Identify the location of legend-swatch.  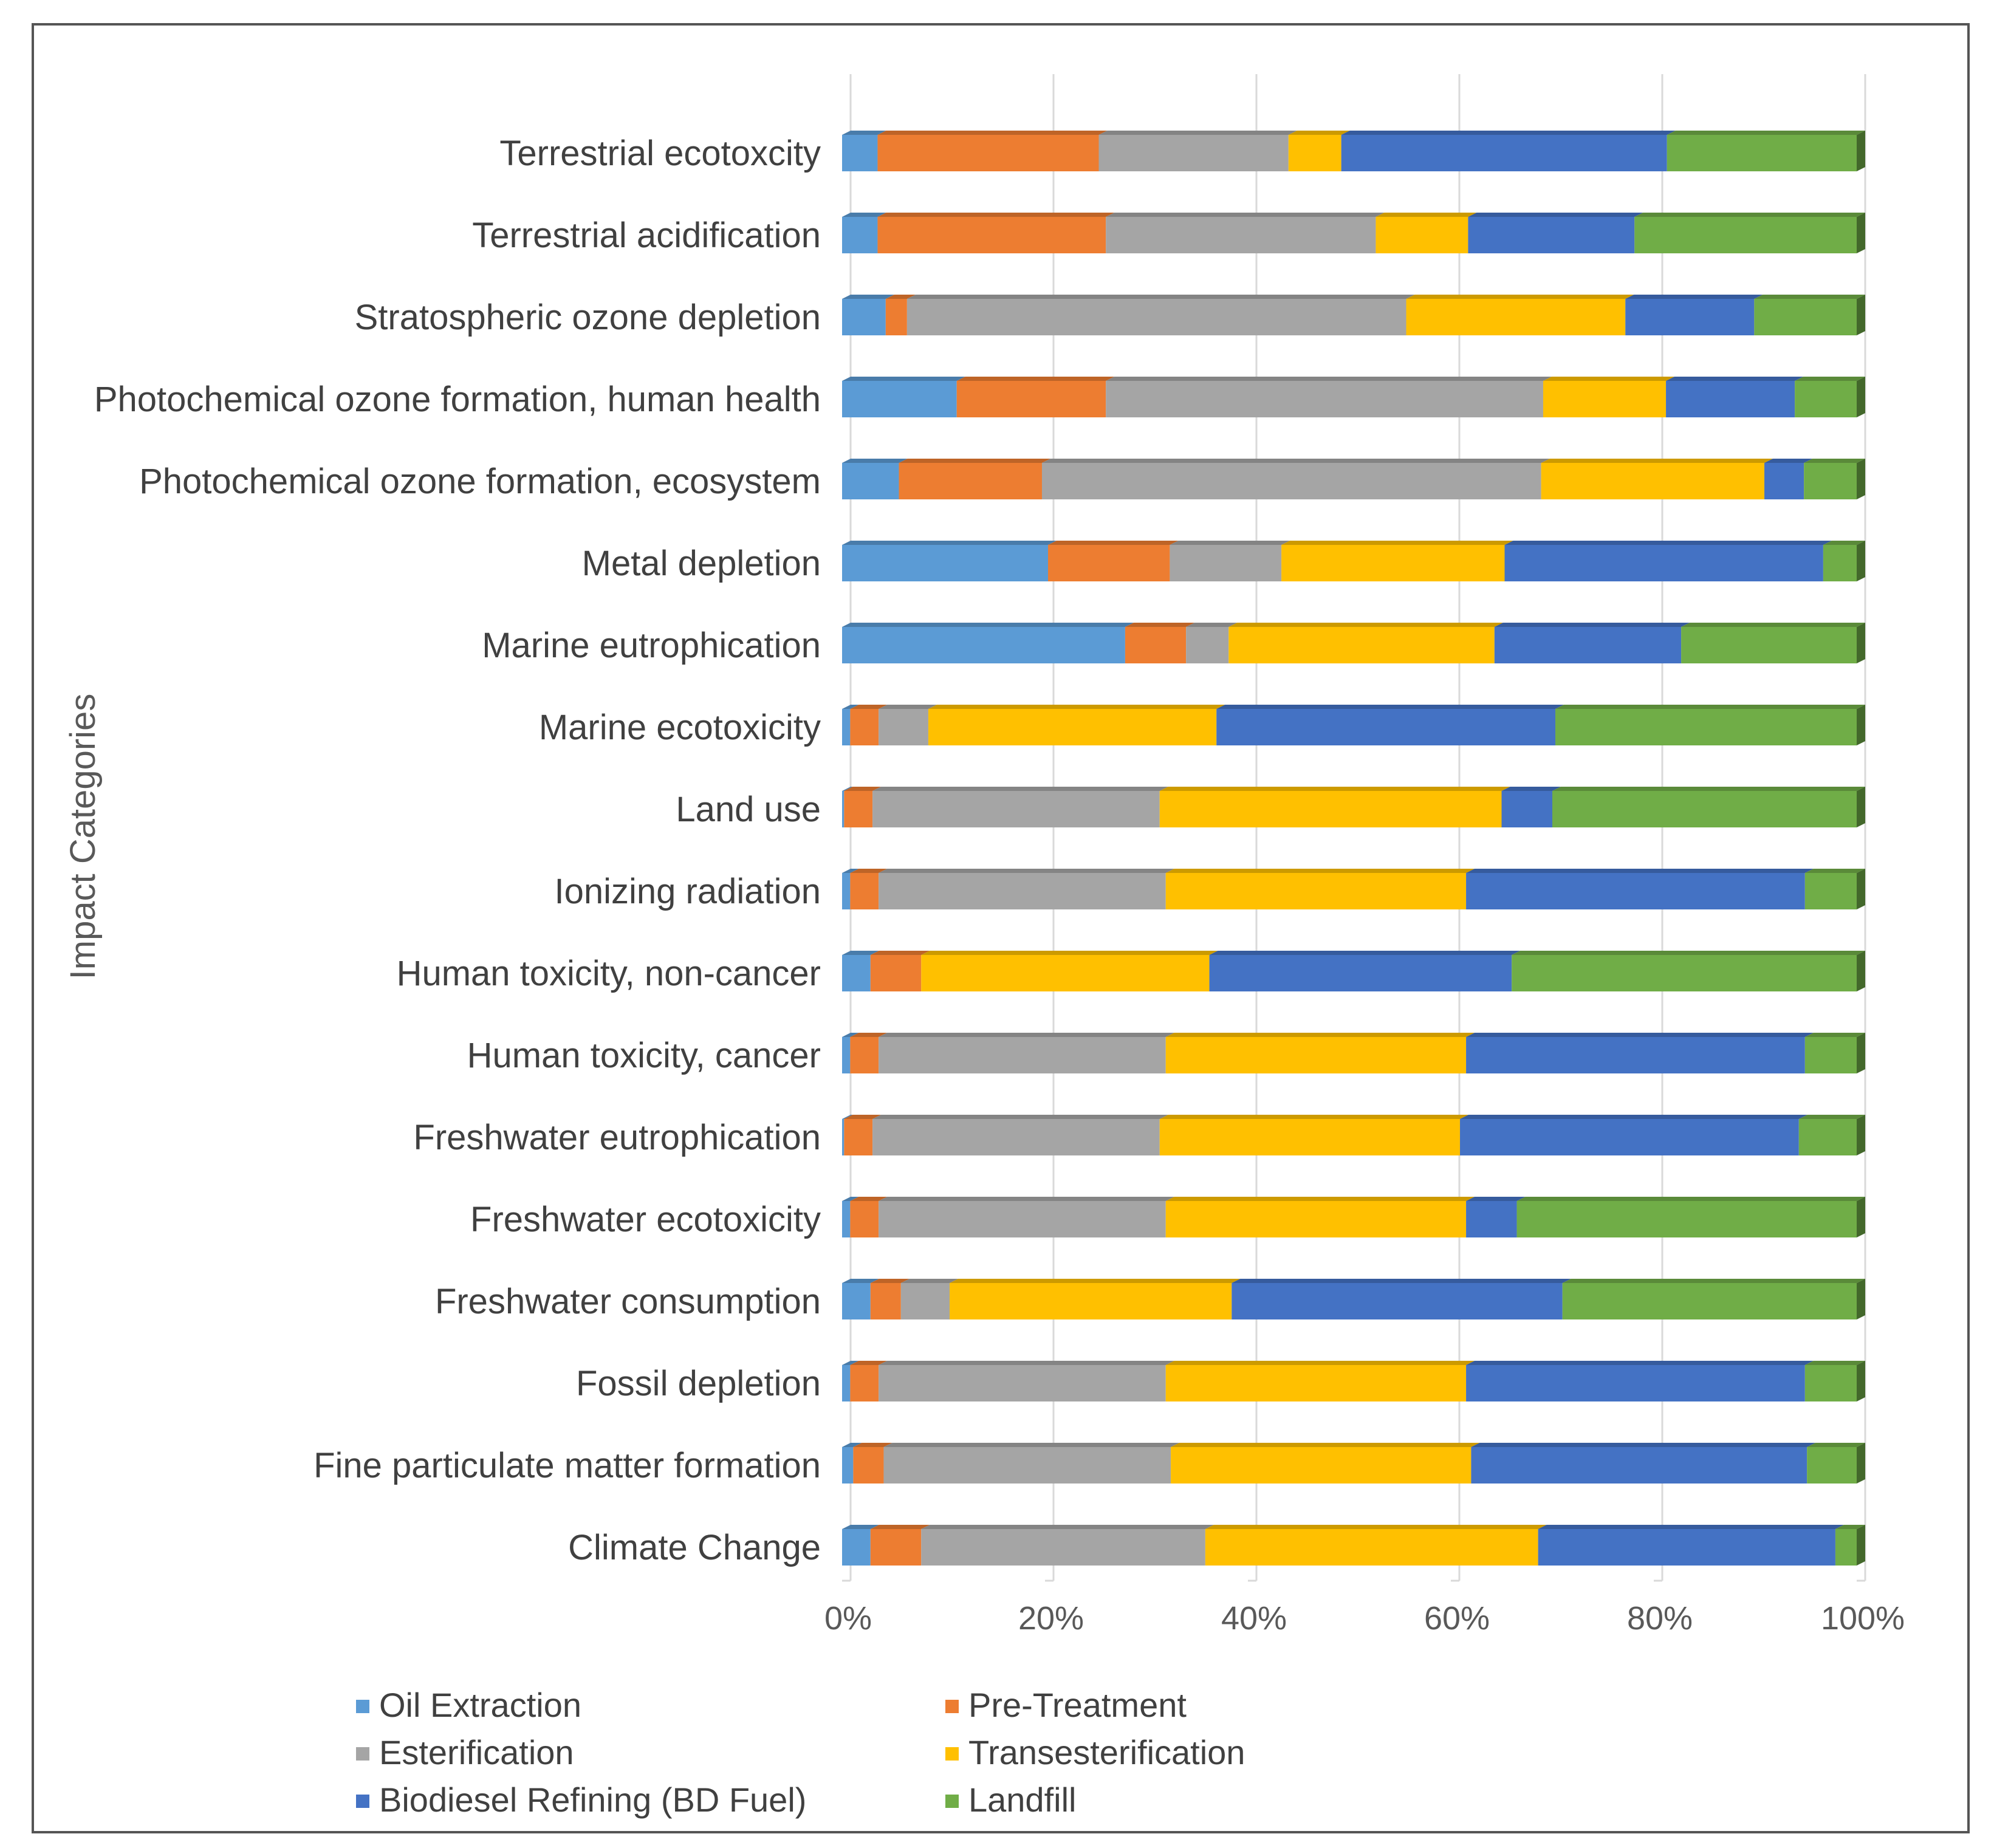
(362, 1706).